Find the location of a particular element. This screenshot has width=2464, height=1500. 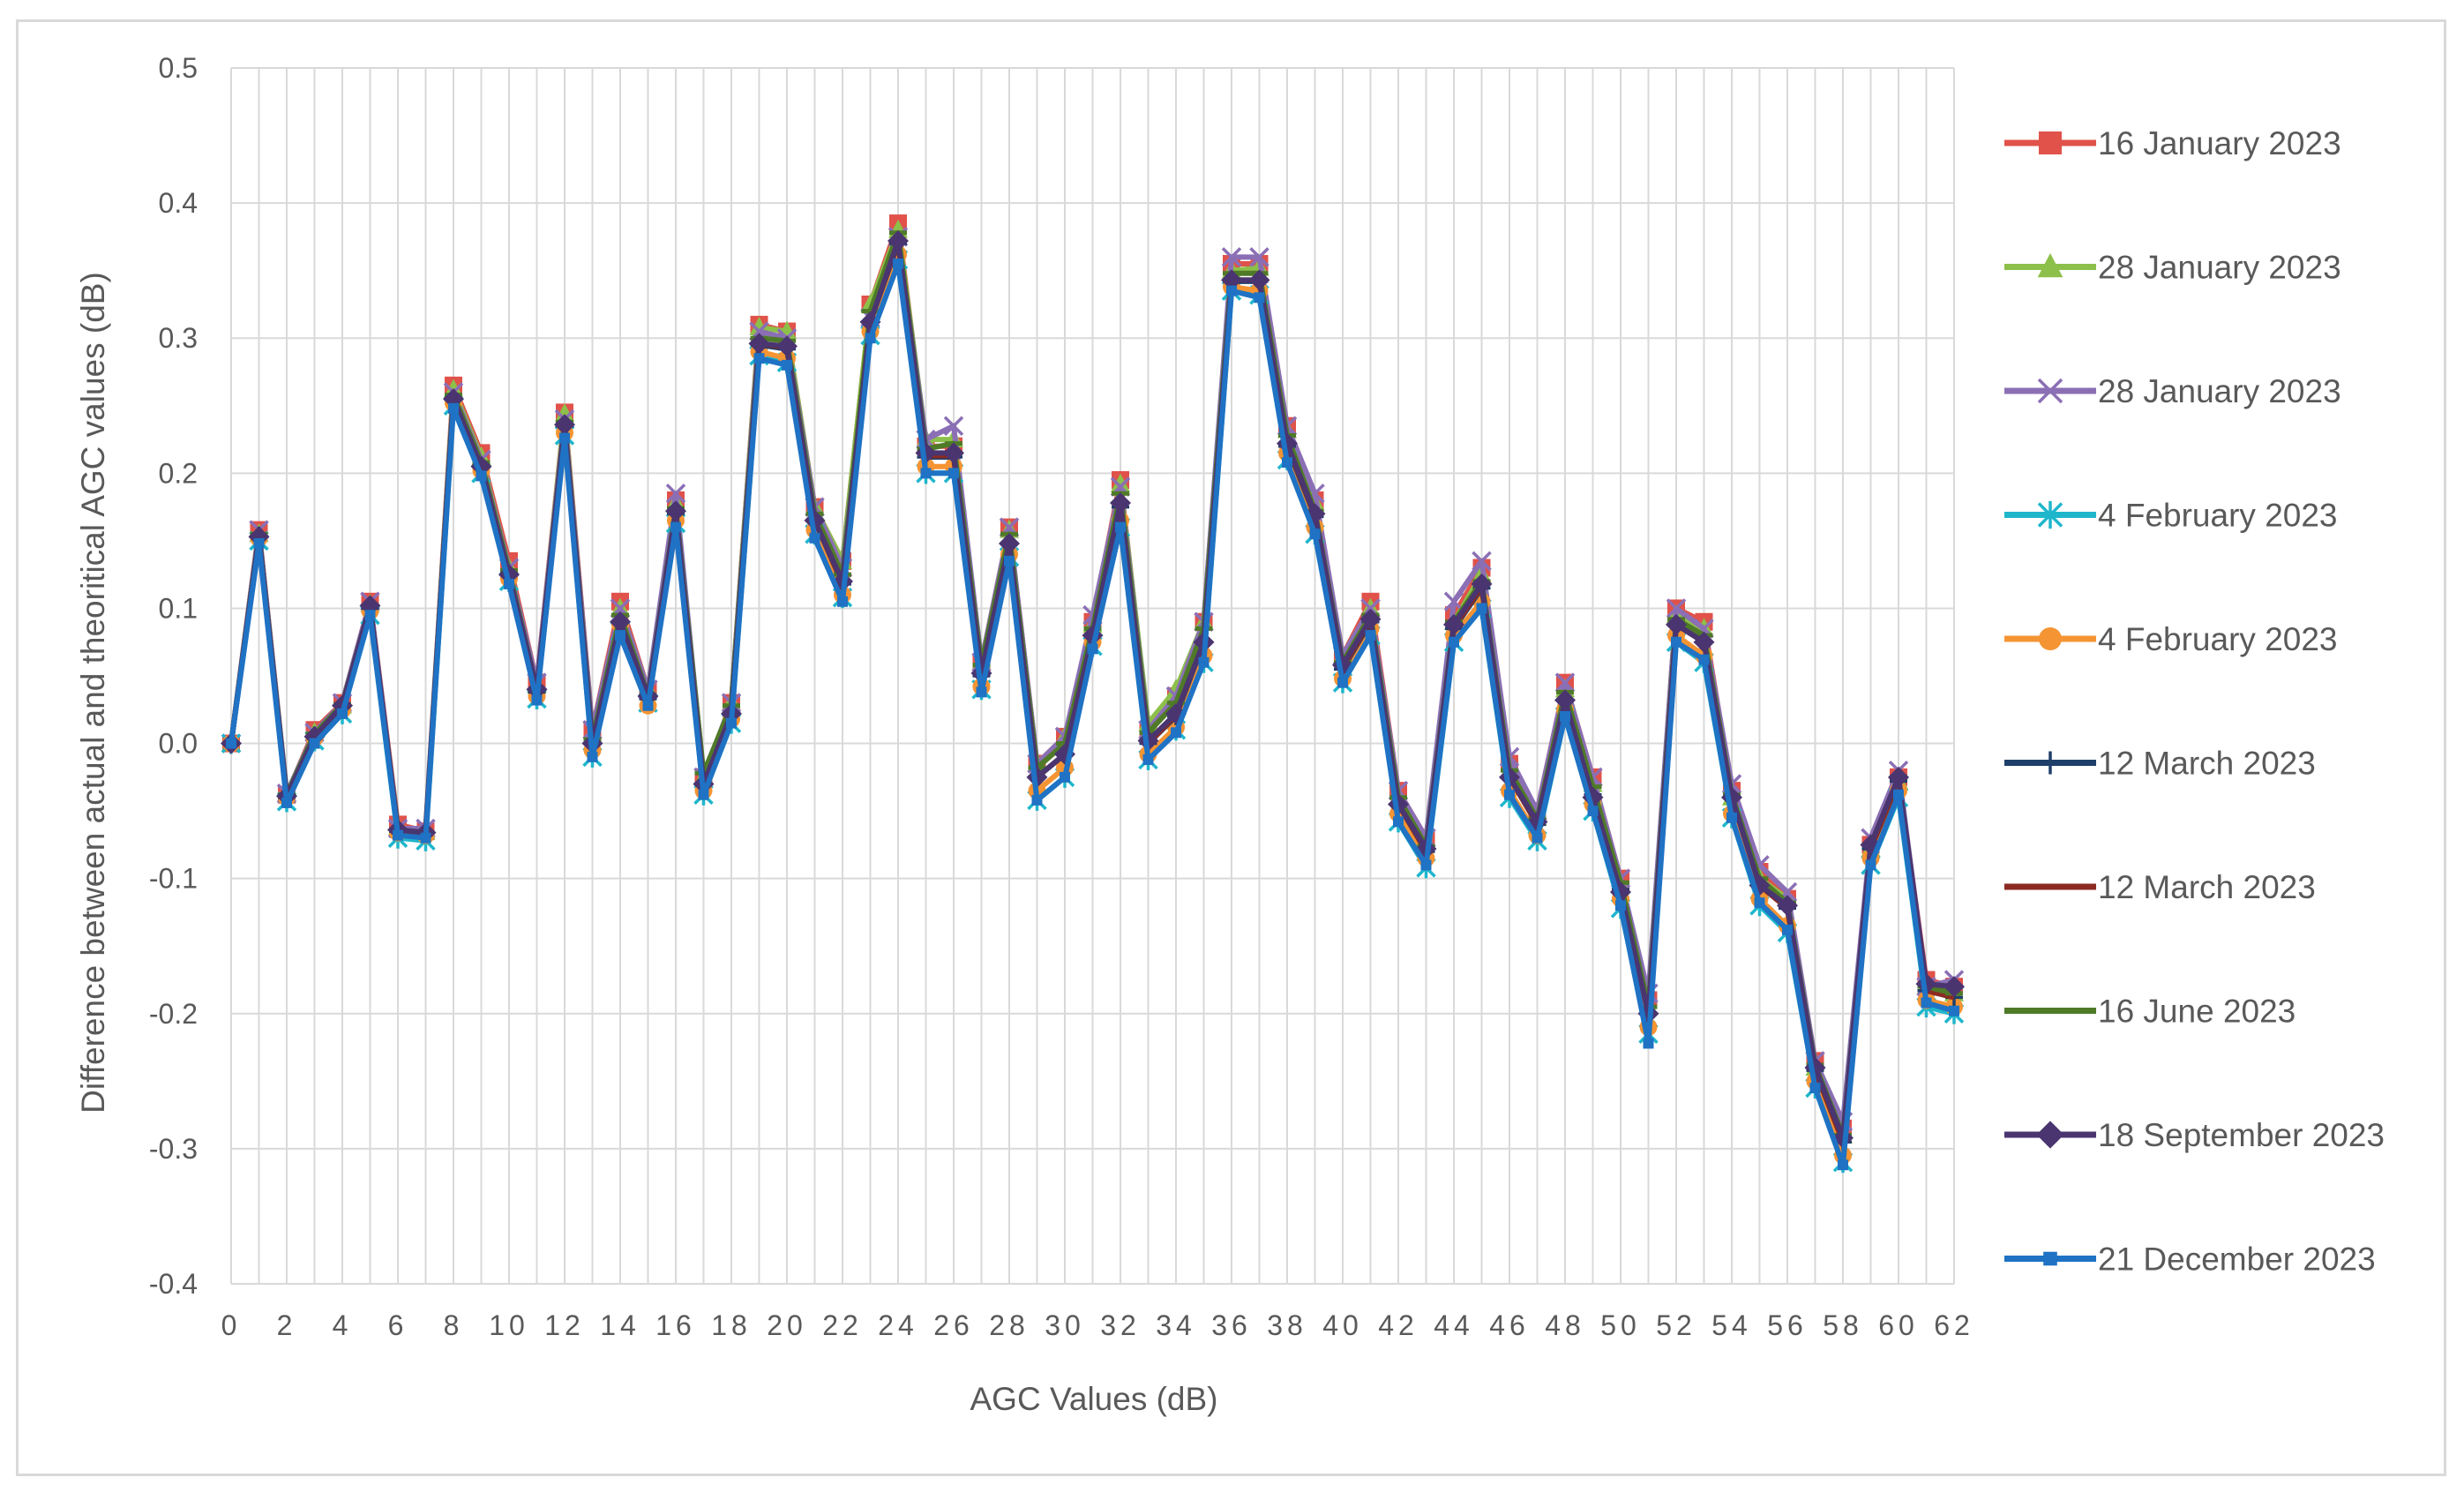

x-tick-label: 30 is located at coordinates (1065, 1325).